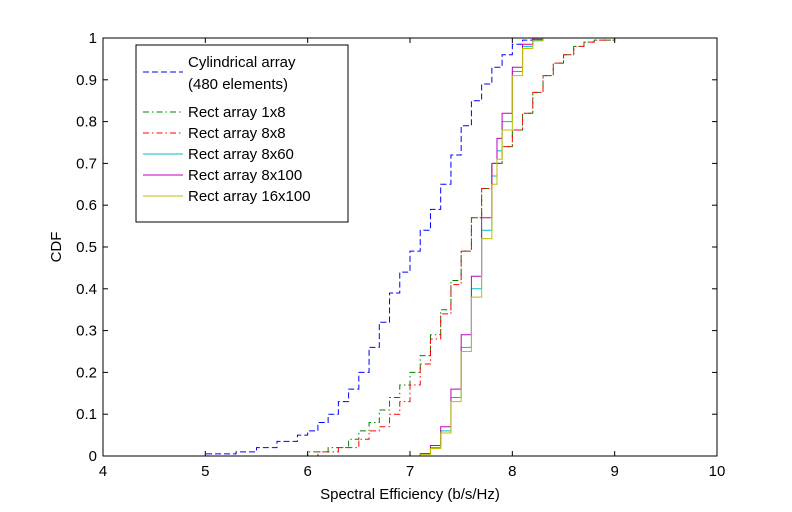 The image size is (792, 512). Describe the element at coordinates (410, 471) in the screenshot. I see `x-tick-label: 7` at that location.